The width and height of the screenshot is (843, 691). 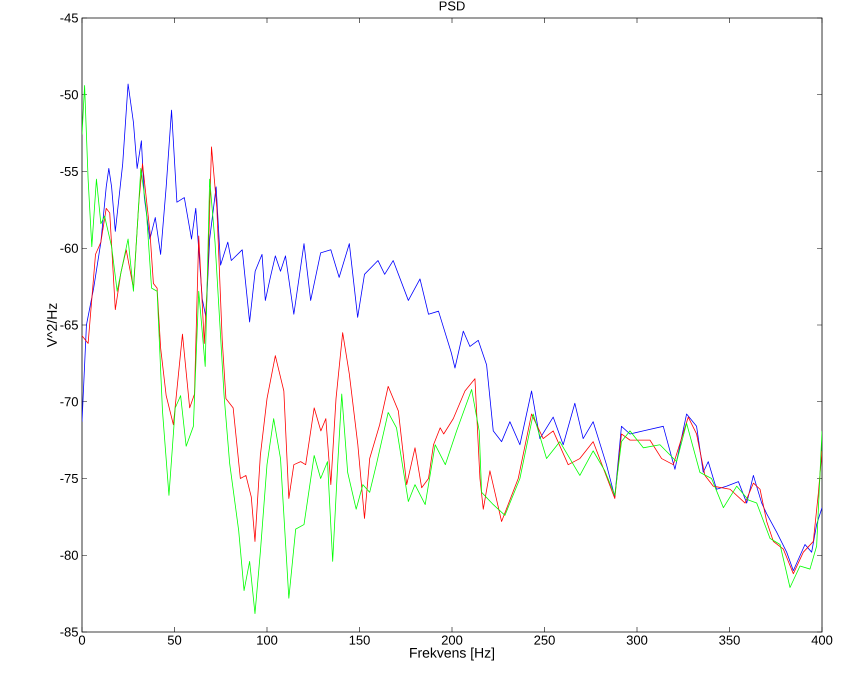 I want to click on x-tick-label: 200, so click(x=452, y=640).